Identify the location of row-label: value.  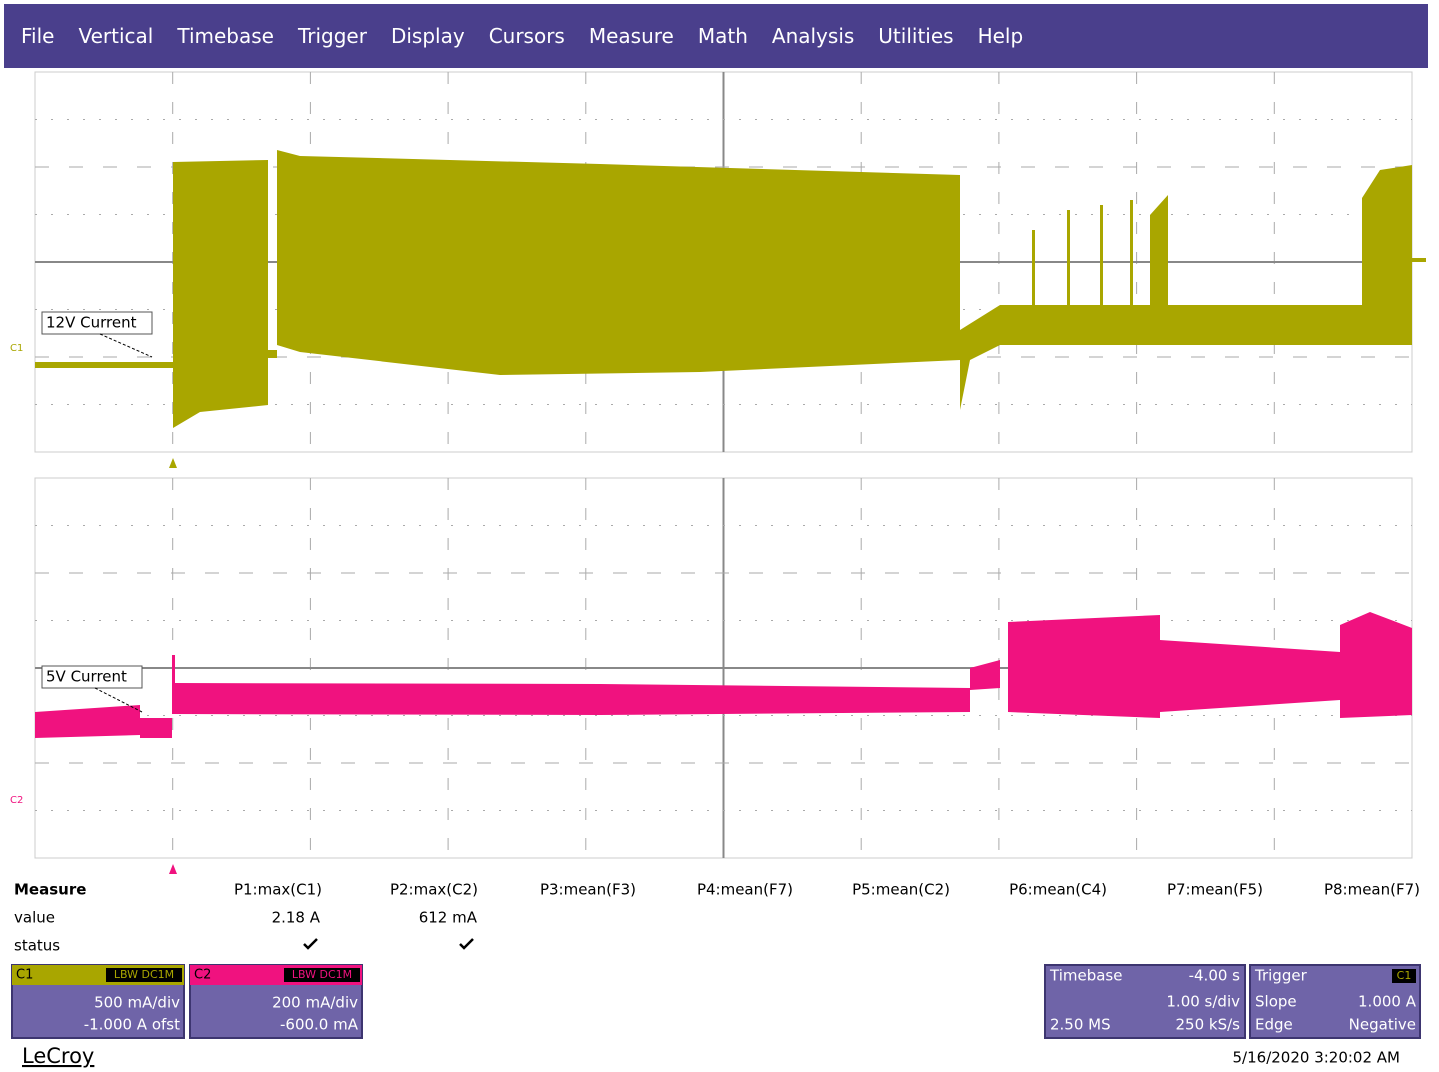
(34, 918).